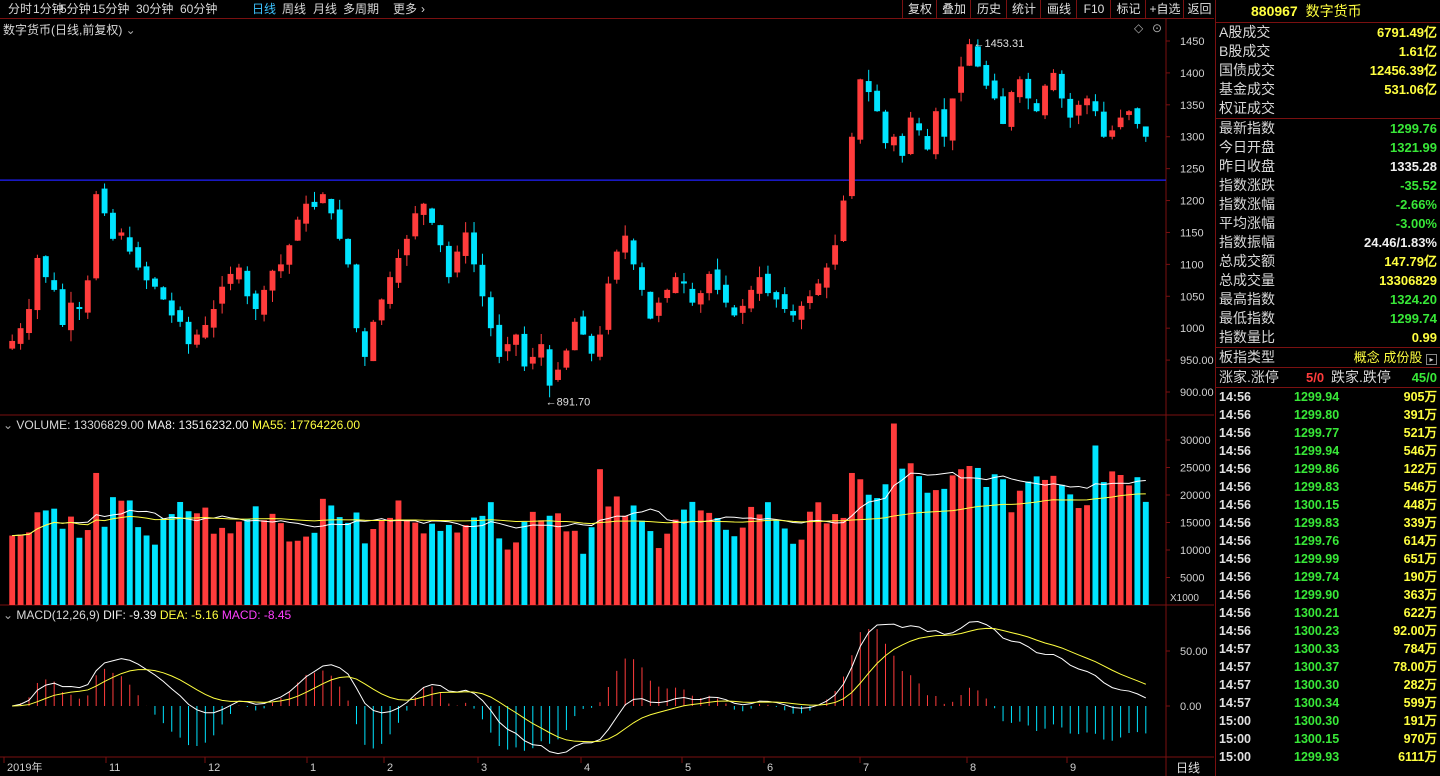 This screenshot has width=1440, height=776. Describe the element at coordinates (1413, 299) in the screenshot. I see `stat-value: 1324.20` at that location.